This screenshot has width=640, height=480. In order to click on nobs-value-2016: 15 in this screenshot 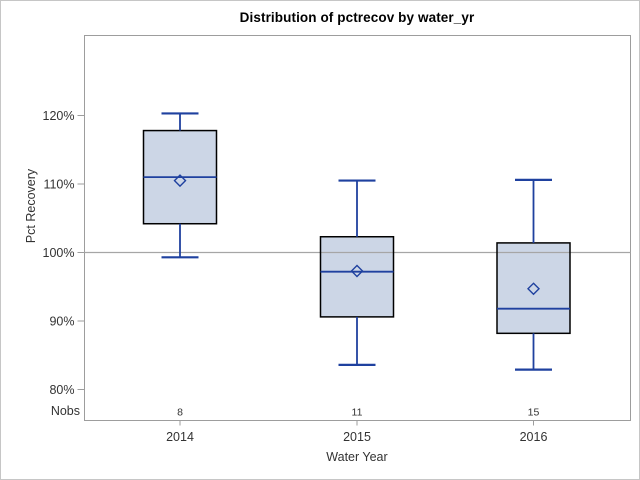, I will do `click(534, 413)`.